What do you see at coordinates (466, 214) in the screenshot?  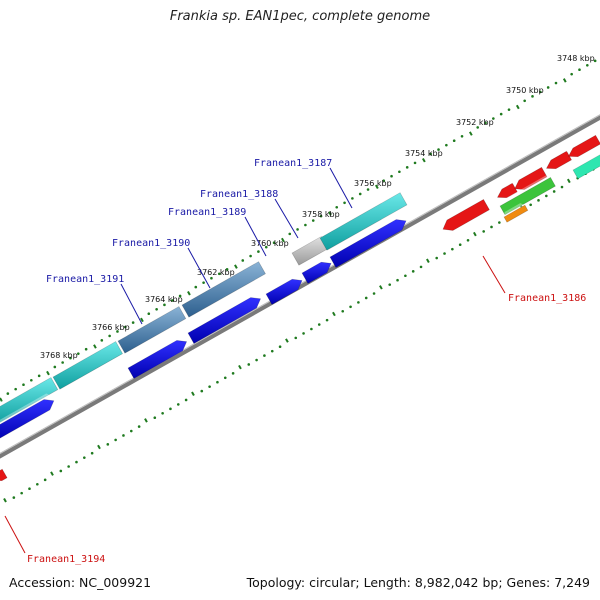 I see `gene-franean1-3186-block` at bounding box center [466, 214].